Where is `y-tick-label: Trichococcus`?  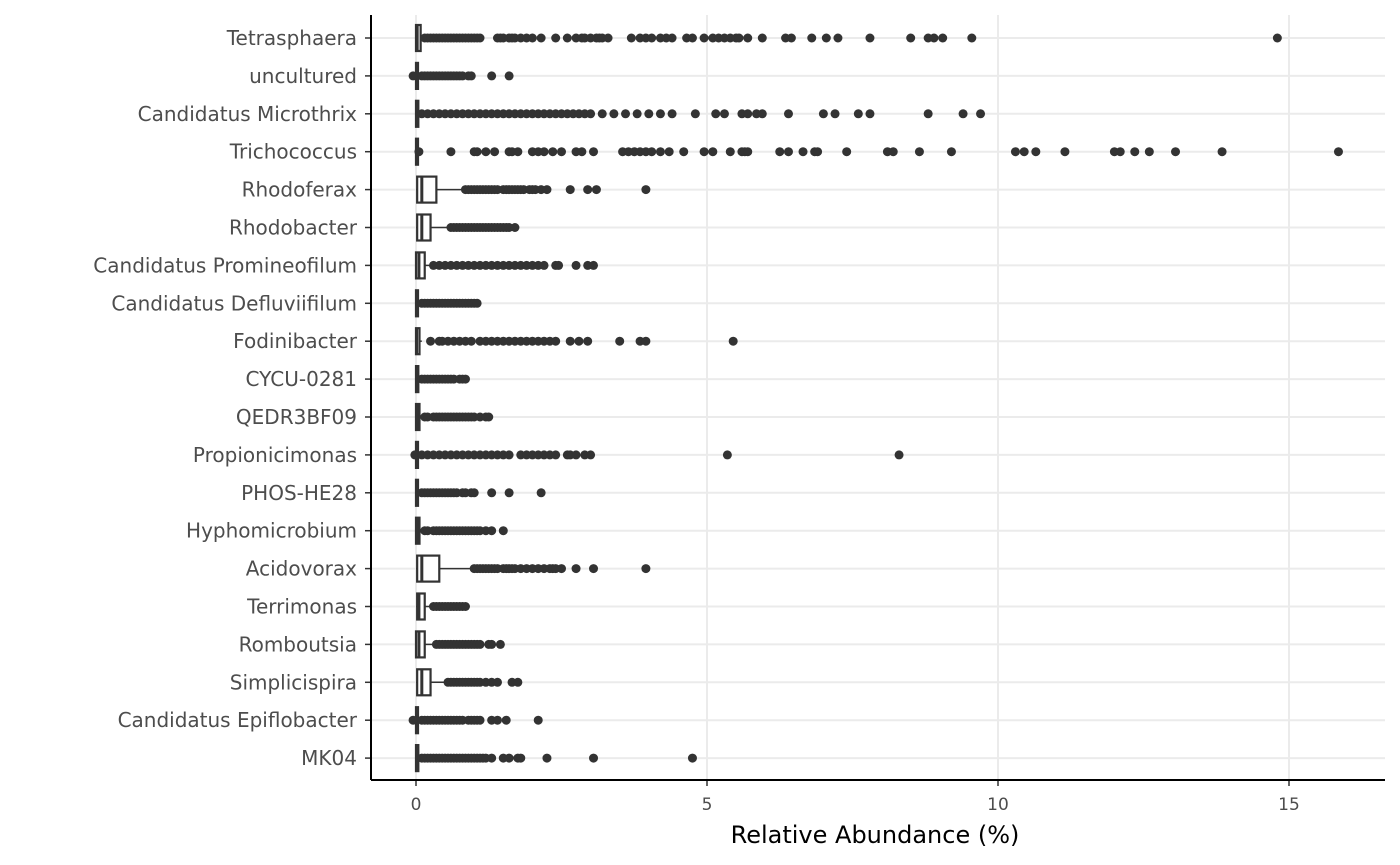
y-tick-label: Trichococcus is located at coordinates (293, 152).